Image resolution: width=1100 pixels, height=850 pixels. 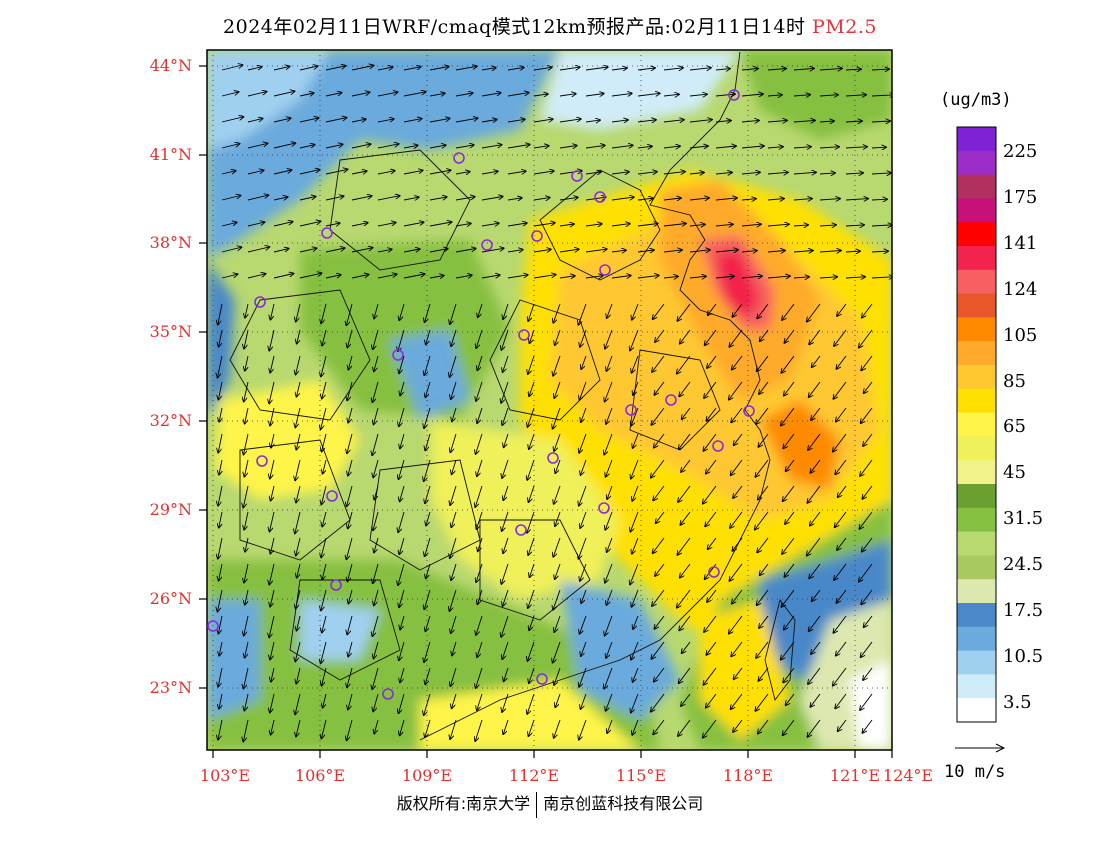 What do you see at coordinates (844, 27) in the screenshot?
I see `title-pollutant: PM2.5` at bounding box center [844, 27].